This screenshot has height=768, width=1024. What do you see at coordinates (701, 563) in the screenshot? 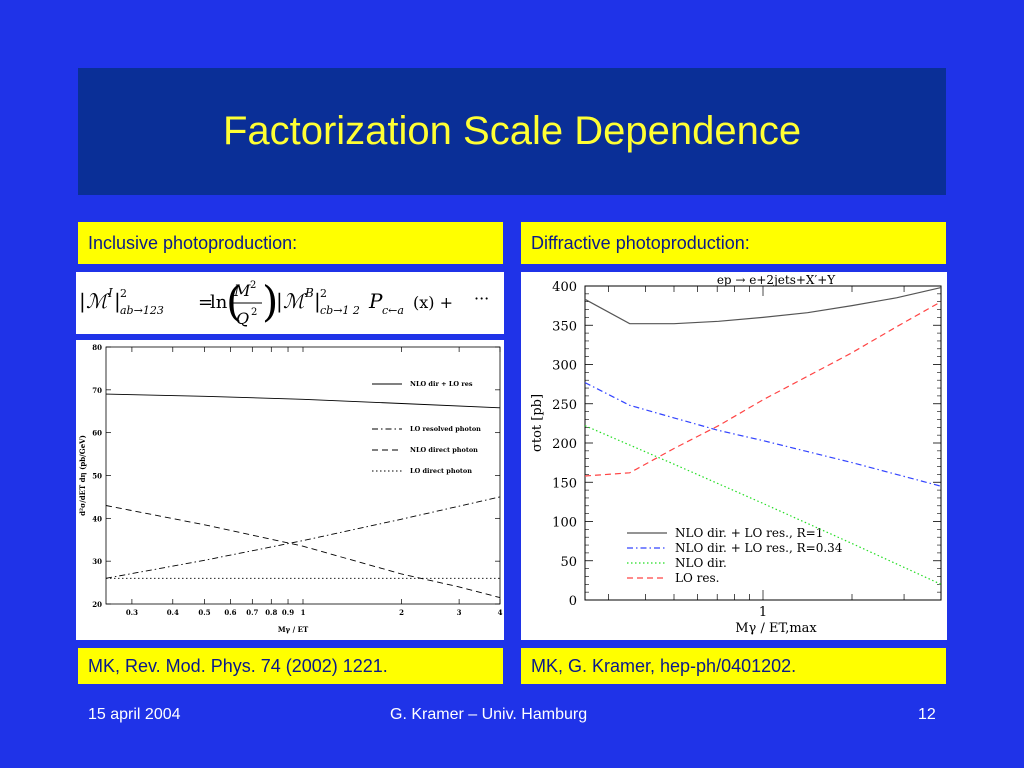
I see `legend-label: NLO dir.` at bounding box center [701, 563].